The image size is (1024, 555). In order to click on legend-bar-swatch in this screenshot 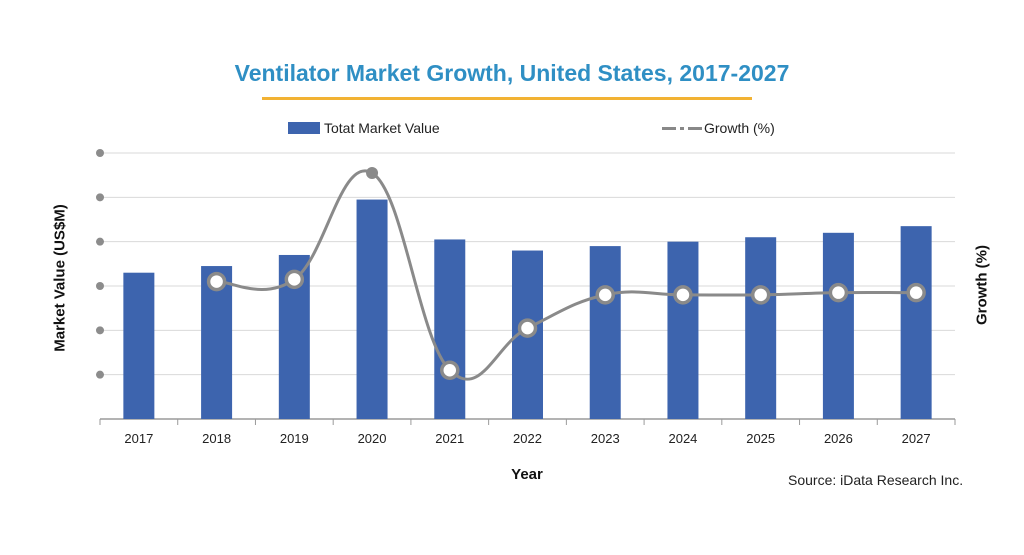, I will do `click(304, 128)`.